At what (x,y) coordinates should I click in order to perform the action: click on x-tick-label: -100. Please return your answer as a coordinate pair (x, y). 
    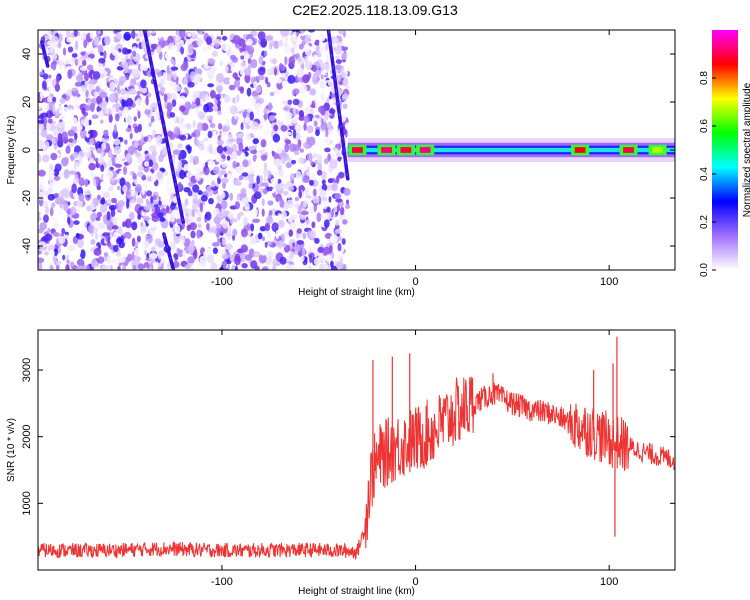
    Looking at the image, I should click on (222, 582).